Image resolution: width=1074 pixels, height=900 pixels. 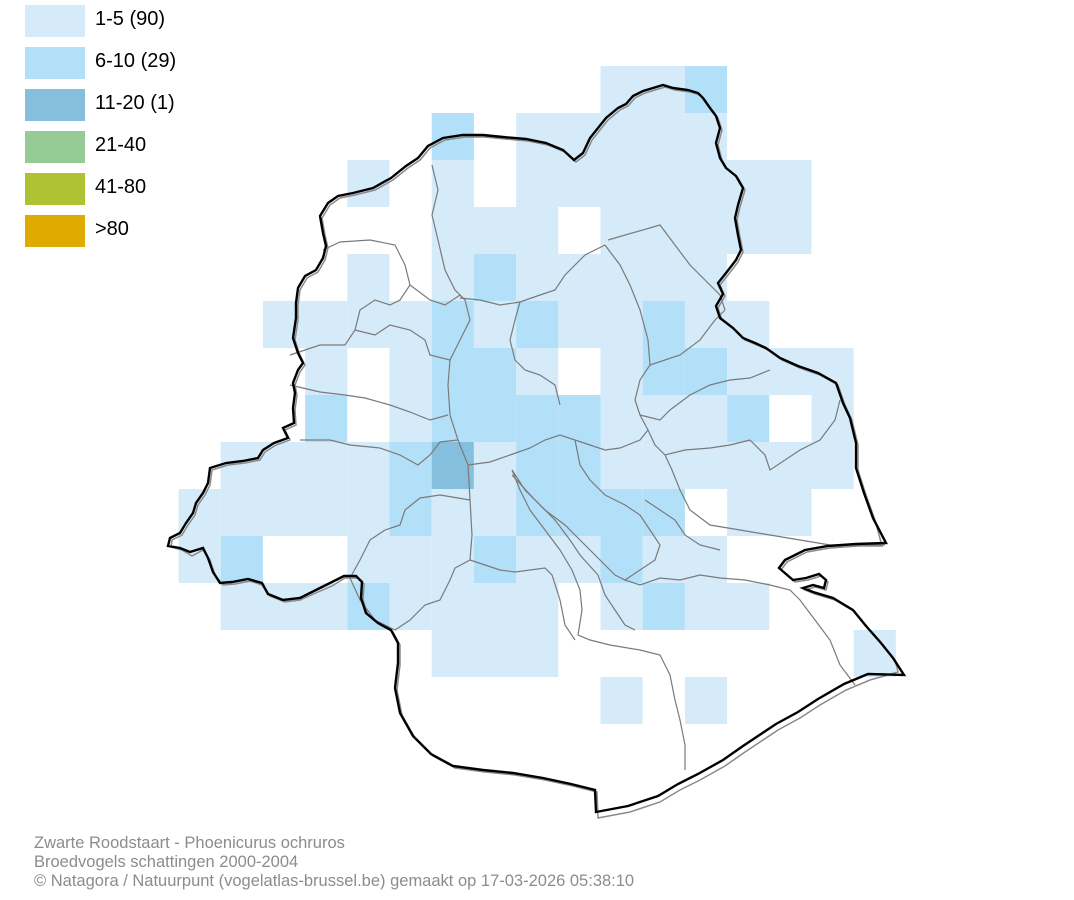 What do you see at coordinates (121, 145) in the screenshot?
I see `legend-label: 21-40` at bounding box center [121, 145].